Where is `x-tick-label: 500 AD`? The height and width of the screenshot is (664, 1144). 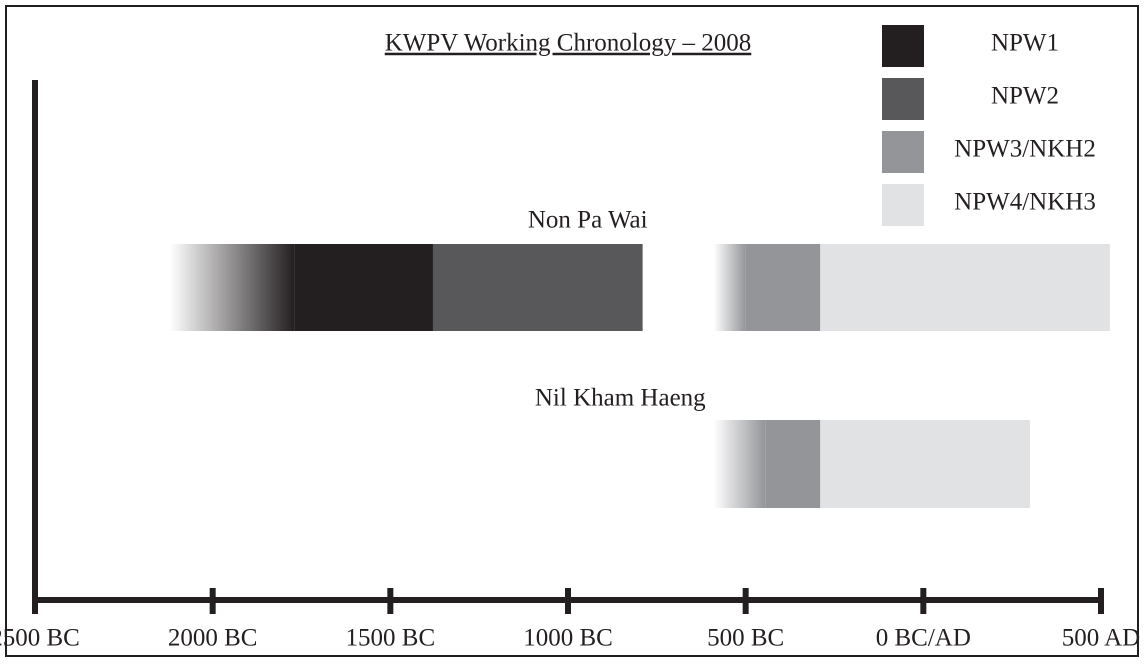
x-tick-label: 500 AD is located at coordinates (1101, 638).